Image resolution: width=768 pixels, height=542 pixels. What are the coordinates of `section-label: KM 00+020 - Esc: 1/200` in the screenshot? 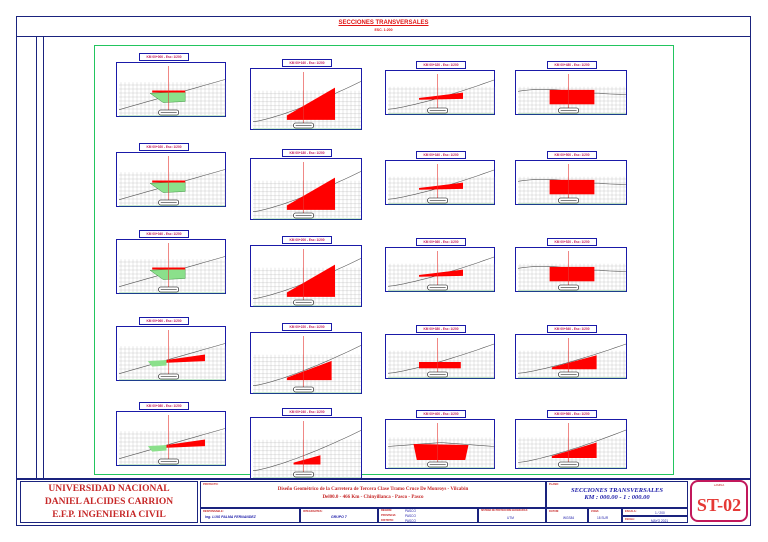 It's located at (164, 147).